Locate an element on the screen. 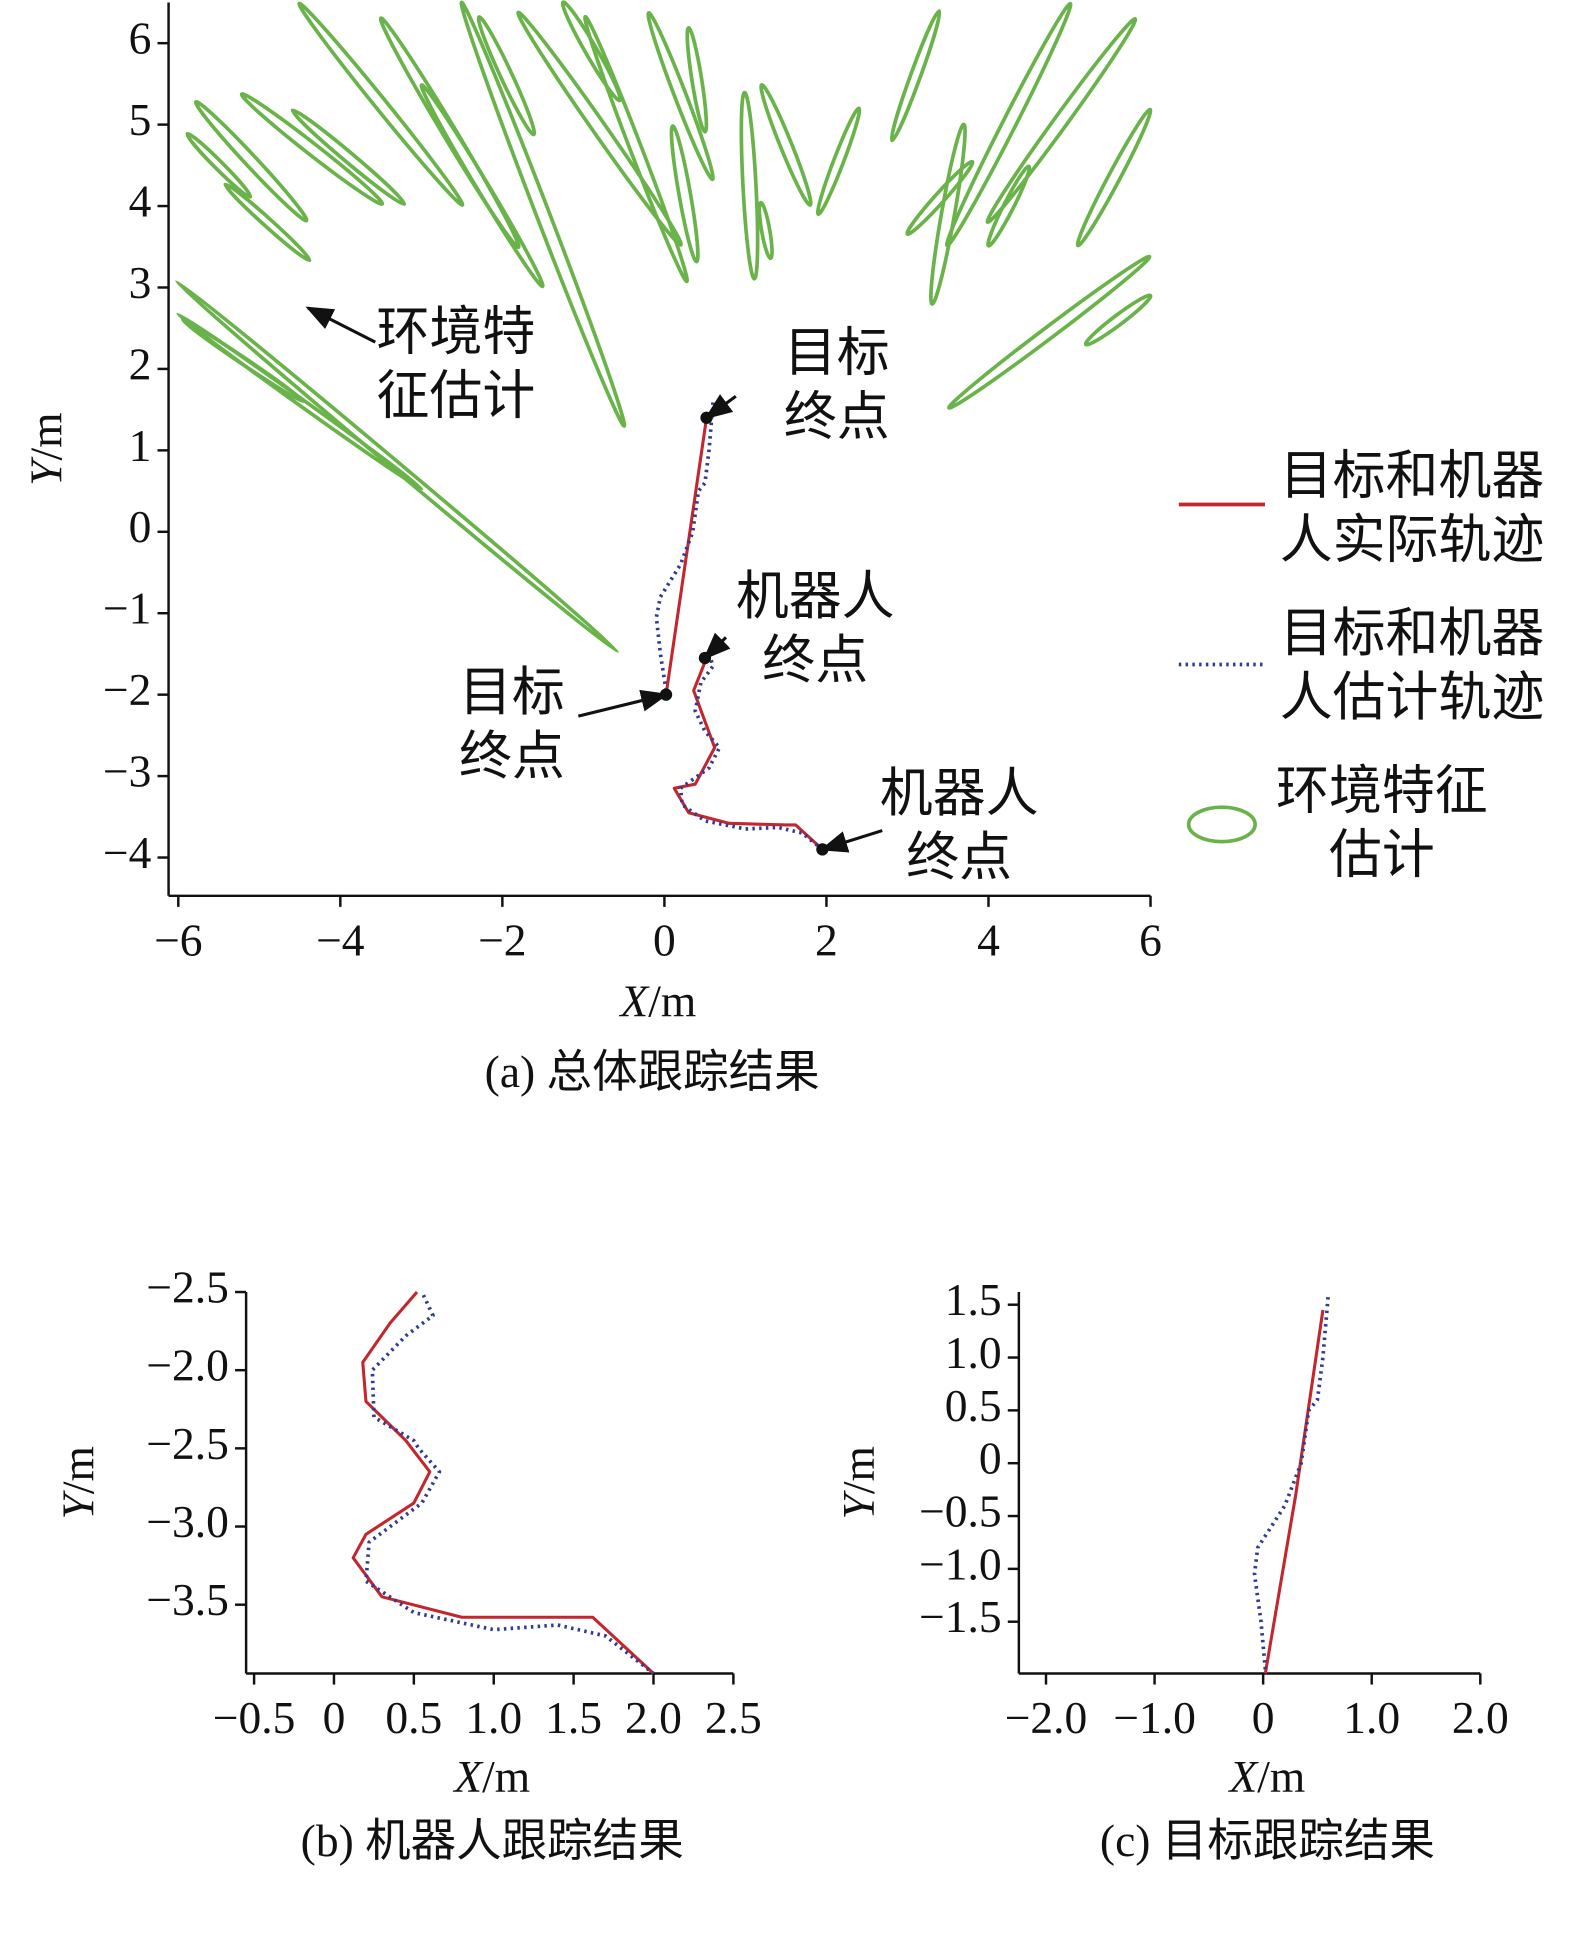  x-tick-label: 4 is located at coordinates (988, 939).